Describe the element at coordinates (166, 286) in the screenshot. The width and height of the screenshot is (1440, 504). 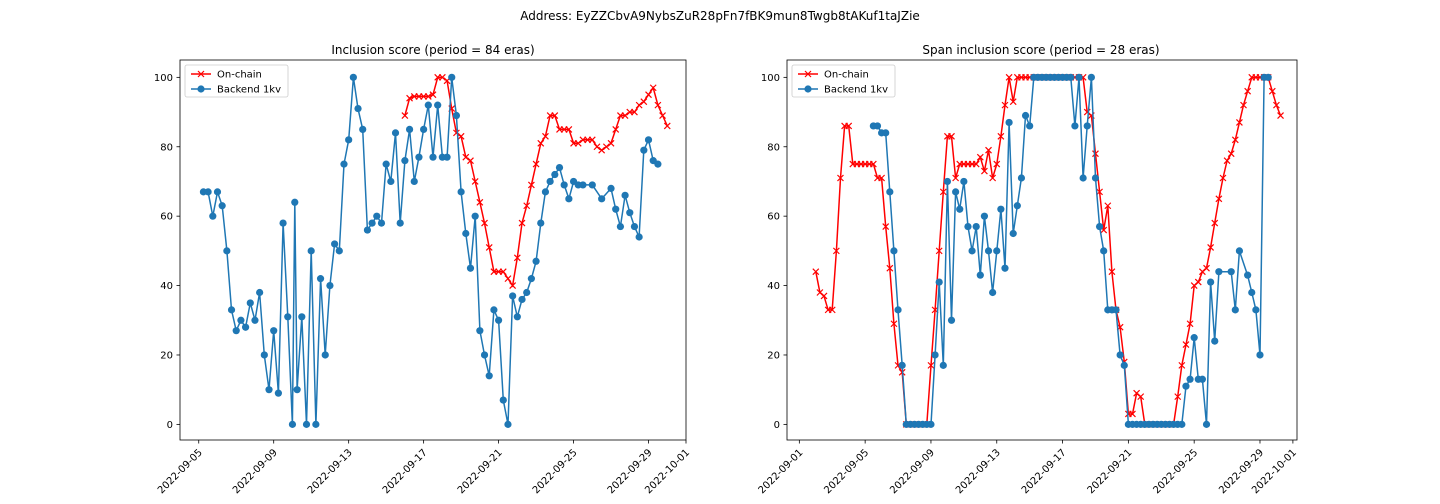
I see `left-ytick-label-2: 40` at that location.